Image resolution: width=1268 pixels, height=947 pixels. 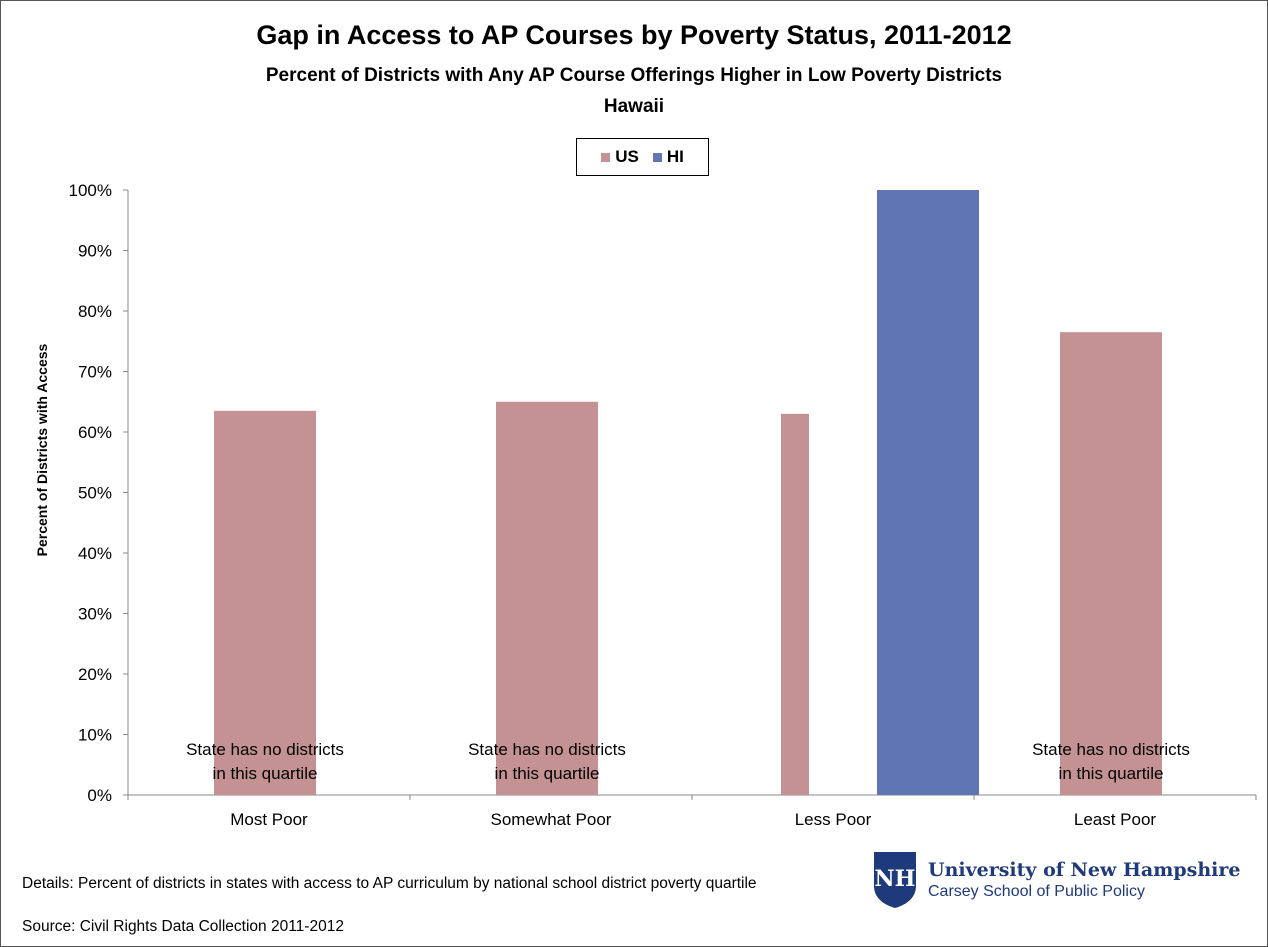 I want to click on logo-university-name: University of New Hampshire, so click(x=1084, y=870).